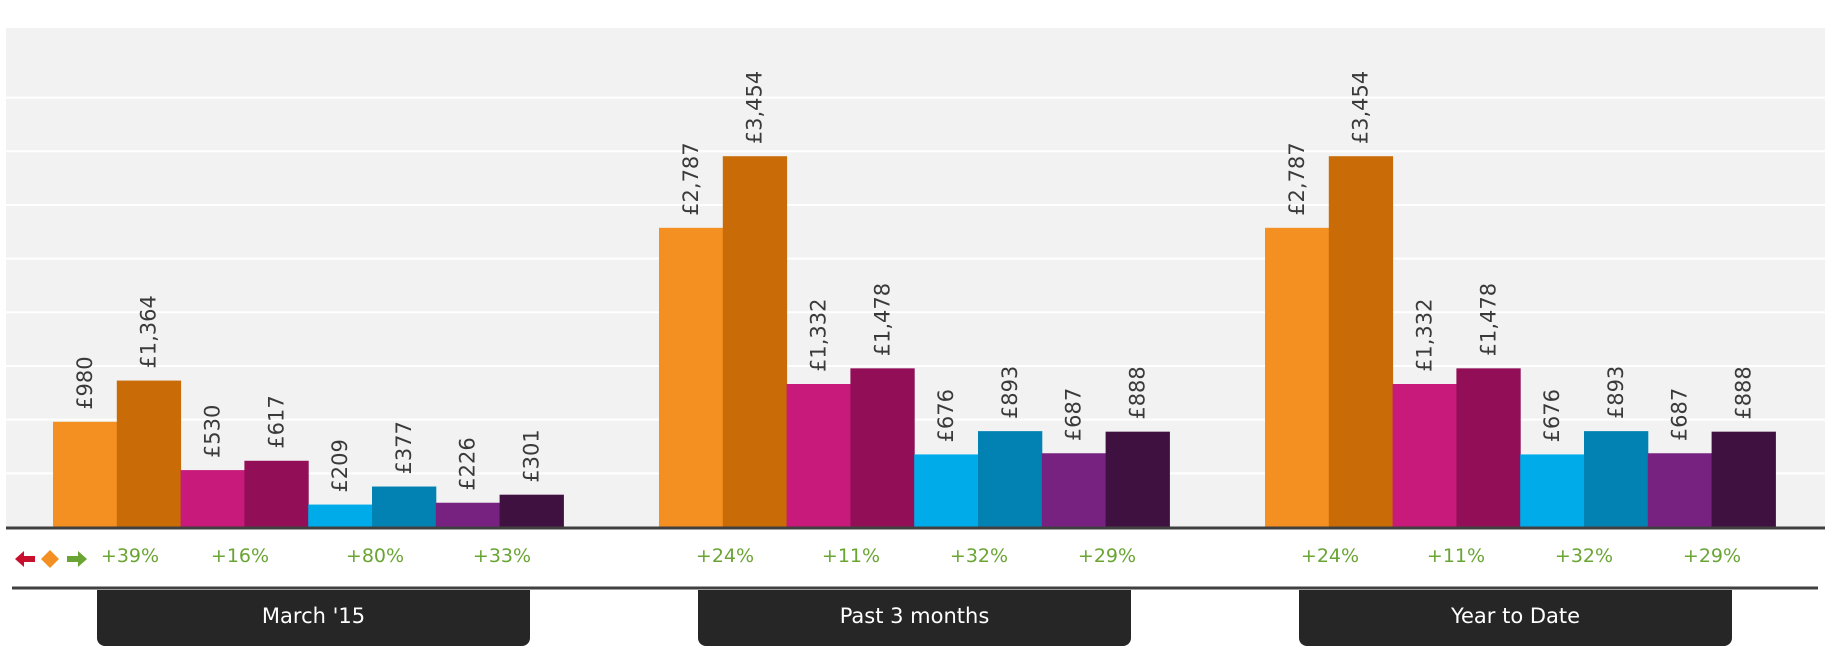  What do you see at coordinates (149, 331) in the screenshot?
I see `bar-value-label: £1,364` at bounding box center [149, 331].